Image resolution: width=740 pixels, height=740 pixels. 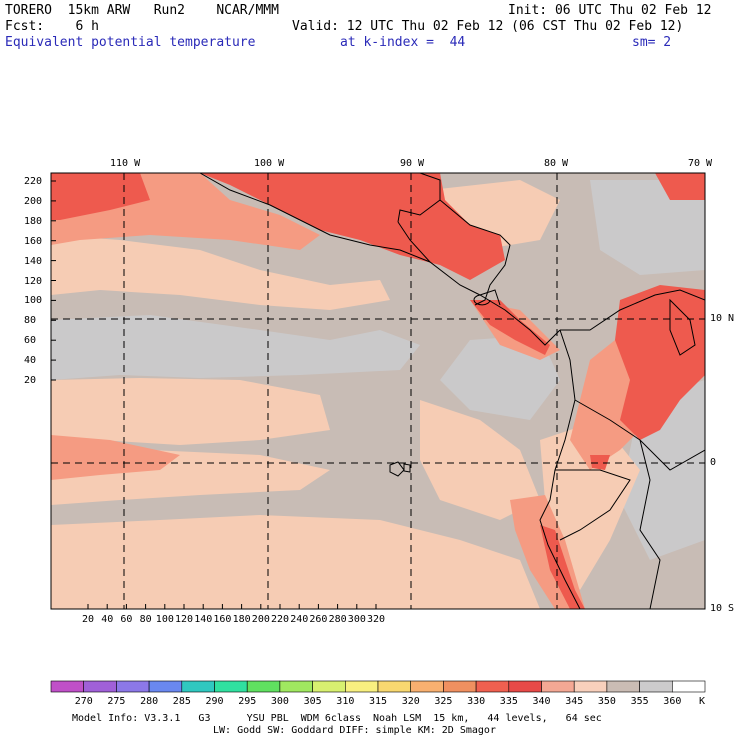 I want to click on colorbar-value-label: 325, so click(x=443, y=701).